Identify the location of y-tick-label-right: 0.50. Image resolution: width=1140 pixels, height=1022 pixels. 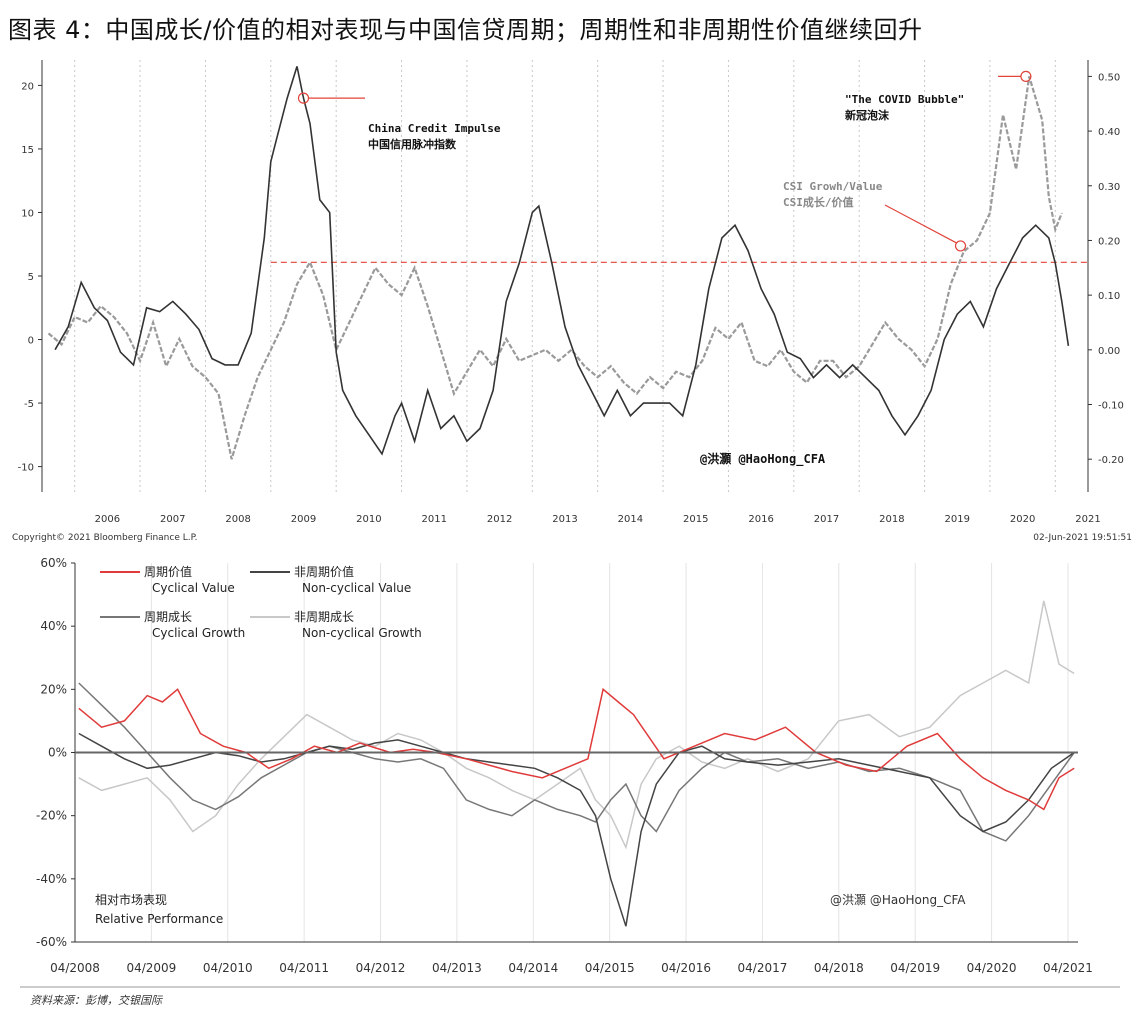
(1109, 77).